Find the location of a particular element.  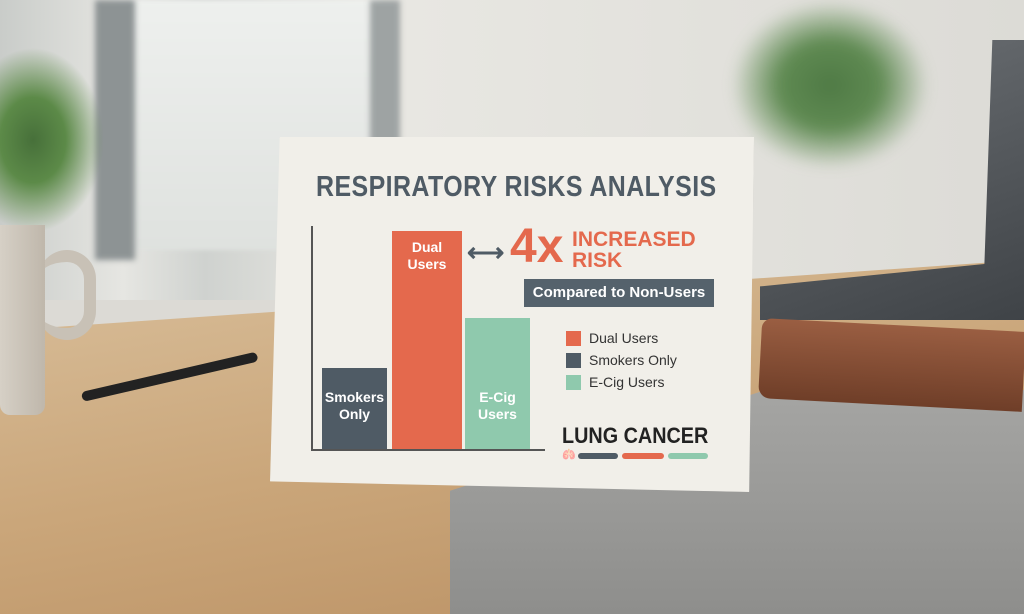

mug is located at coordinates (22, 320).